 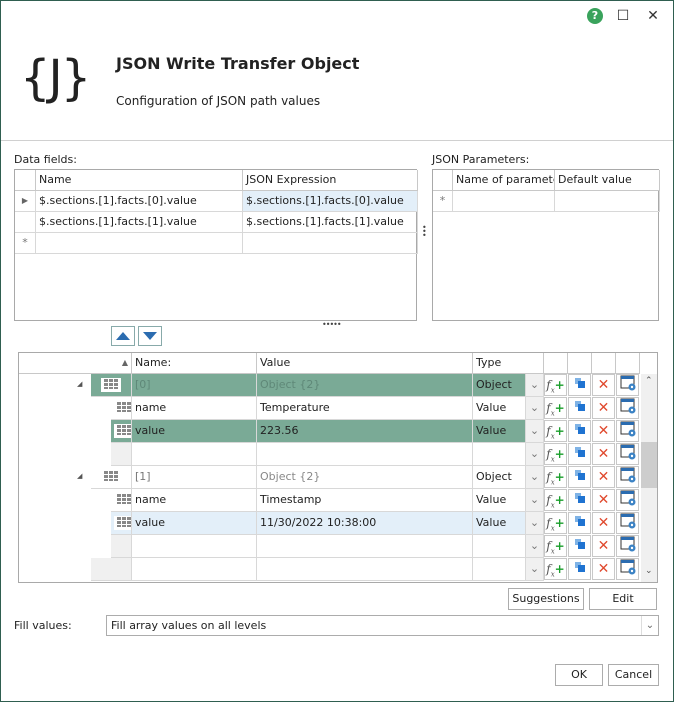 What do you see at coordinates (139, 180) in the screenshot?
I see `column-header-name: Name` at bounding box center [139, 180].